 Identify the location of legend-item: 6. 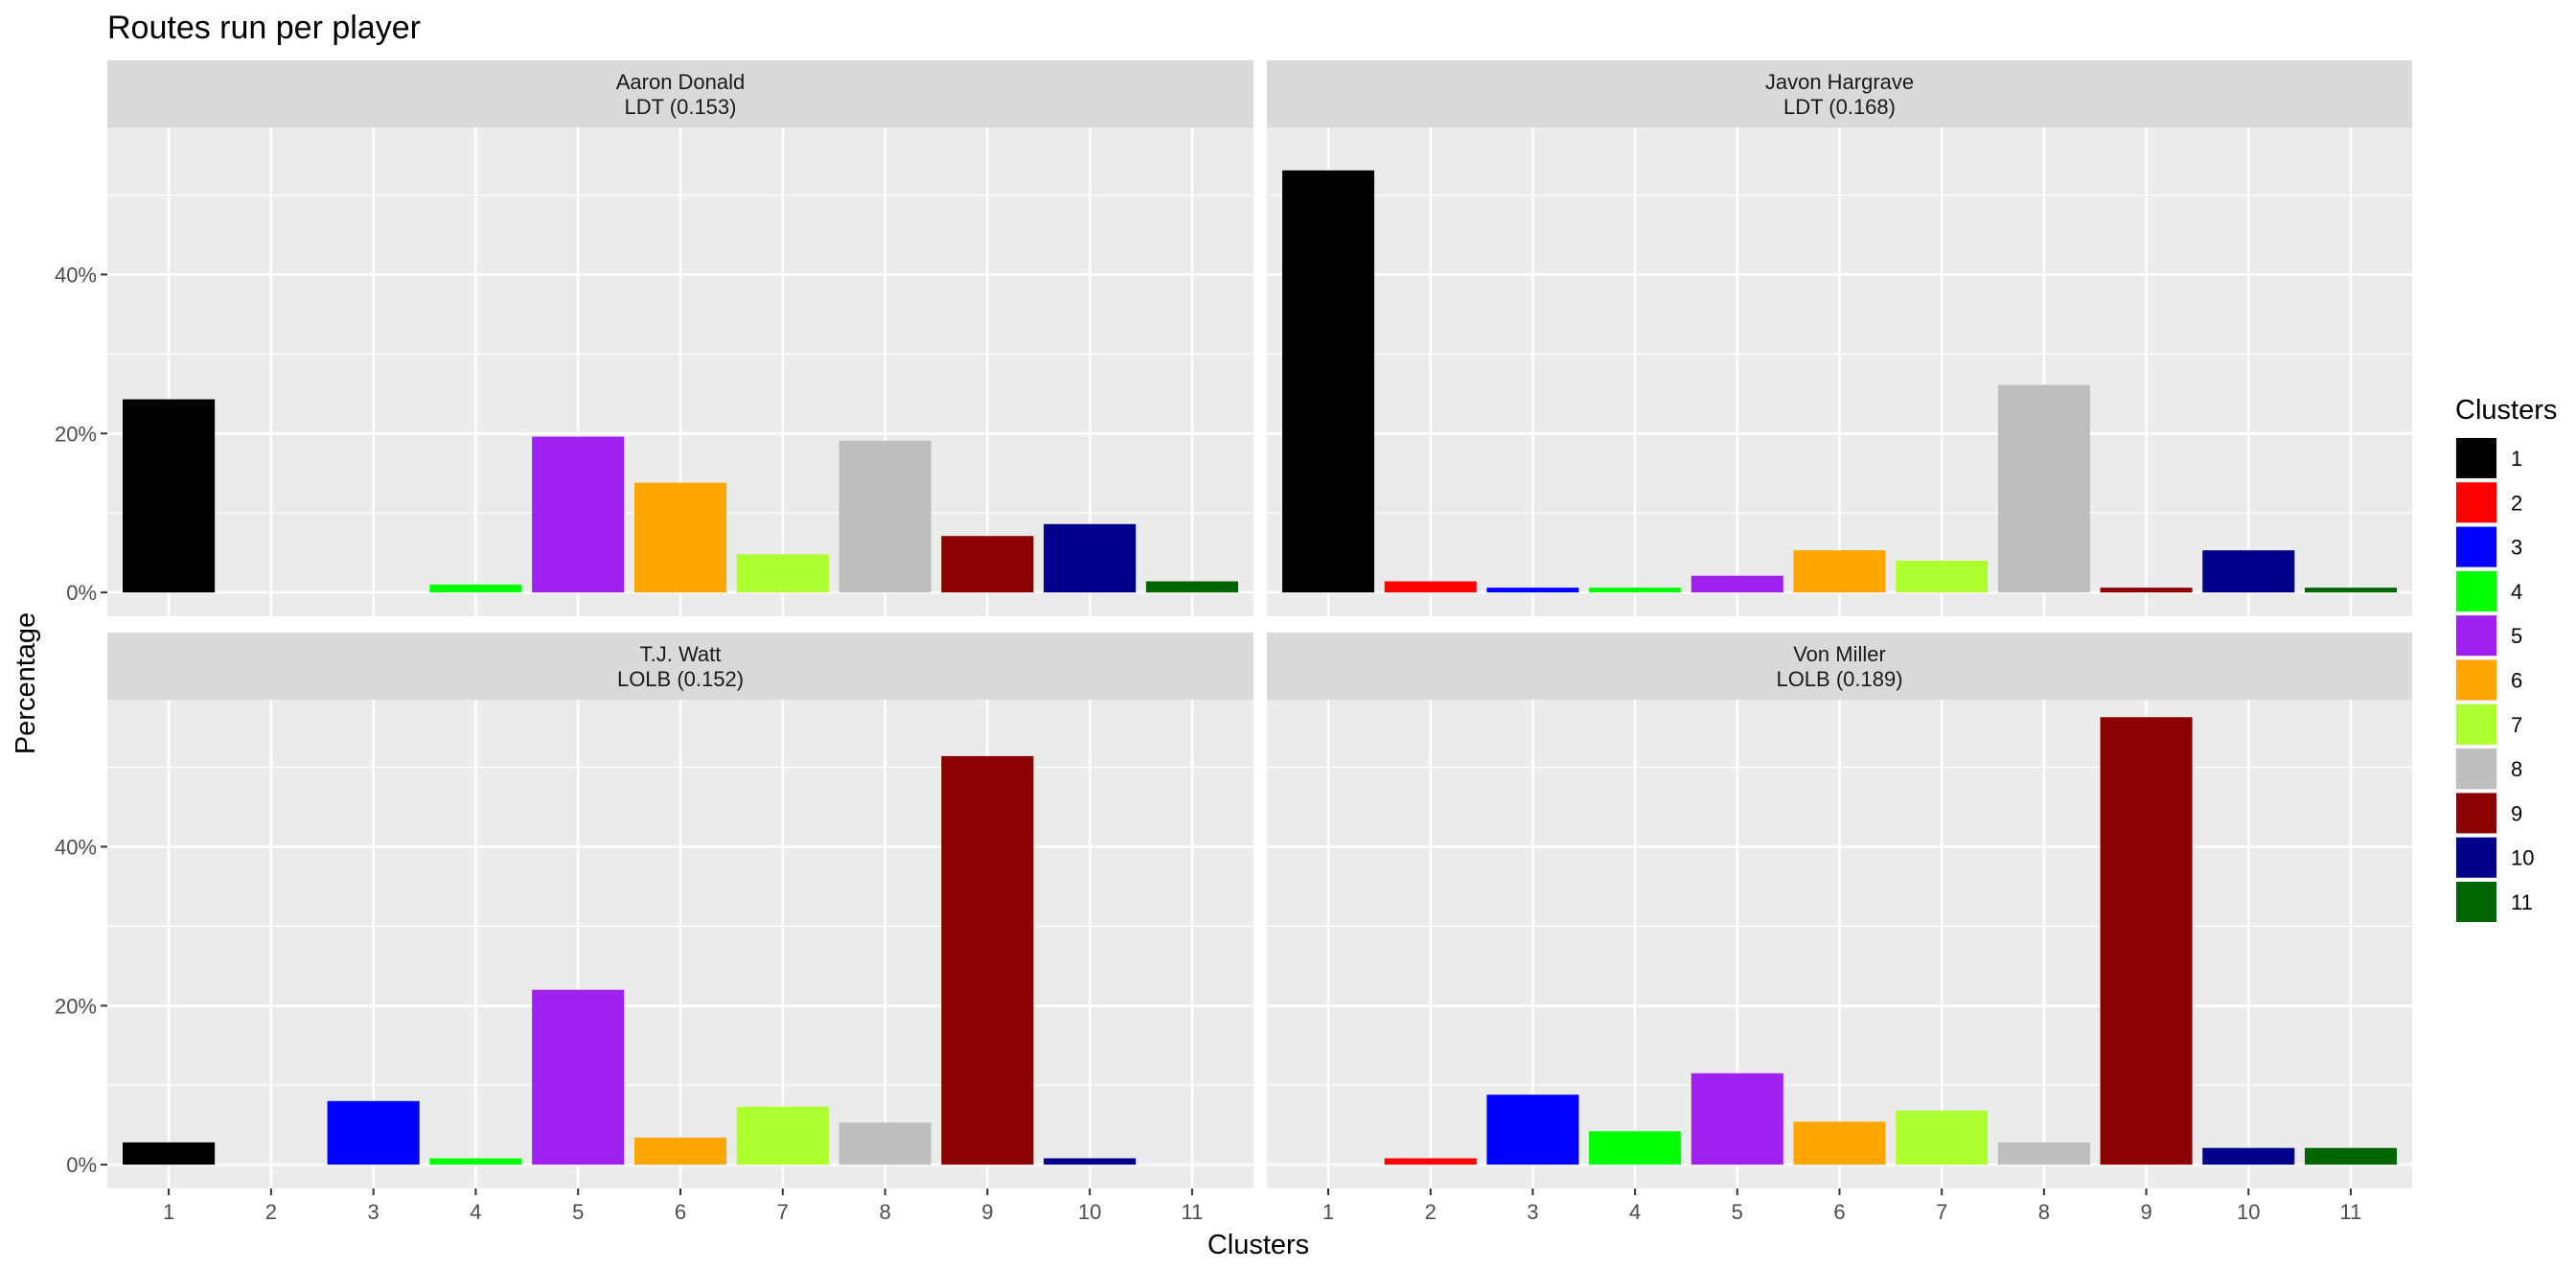
(2488, 680).